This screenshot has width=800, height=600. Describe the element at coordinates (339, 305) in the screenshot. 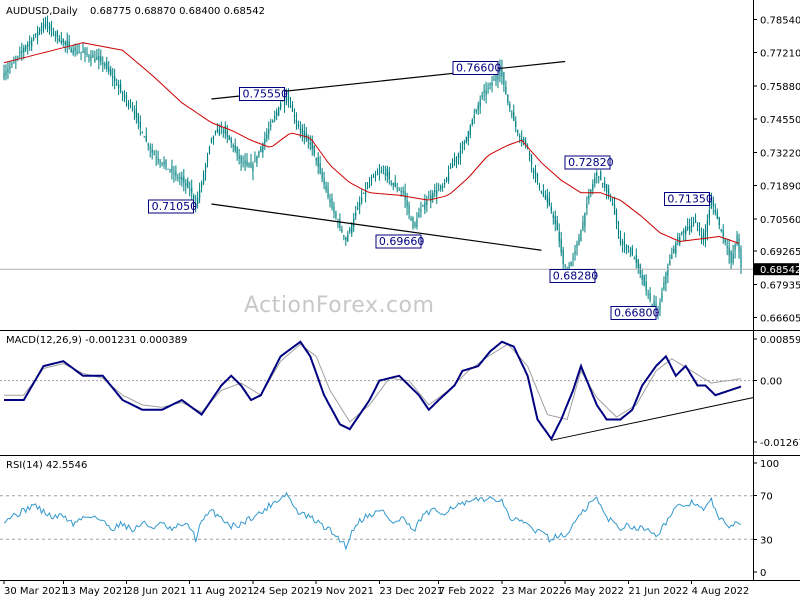

I see `watermark: ActionForex.com` at that location.